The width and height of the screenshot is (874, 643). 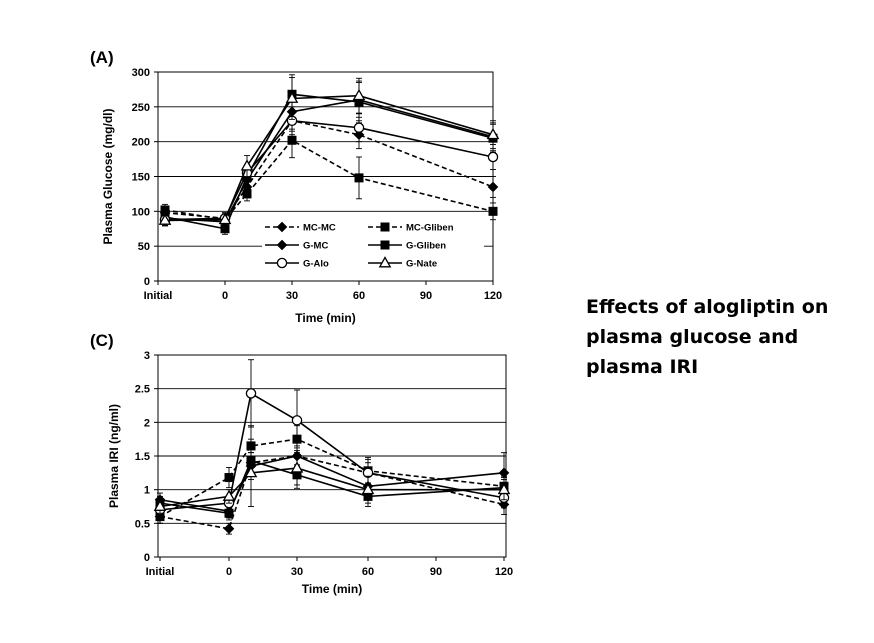 What do you see at coordinates (319, 228) in the screenshot?
I see `legend-label: MC-MC` at bounding box center [319, 228].